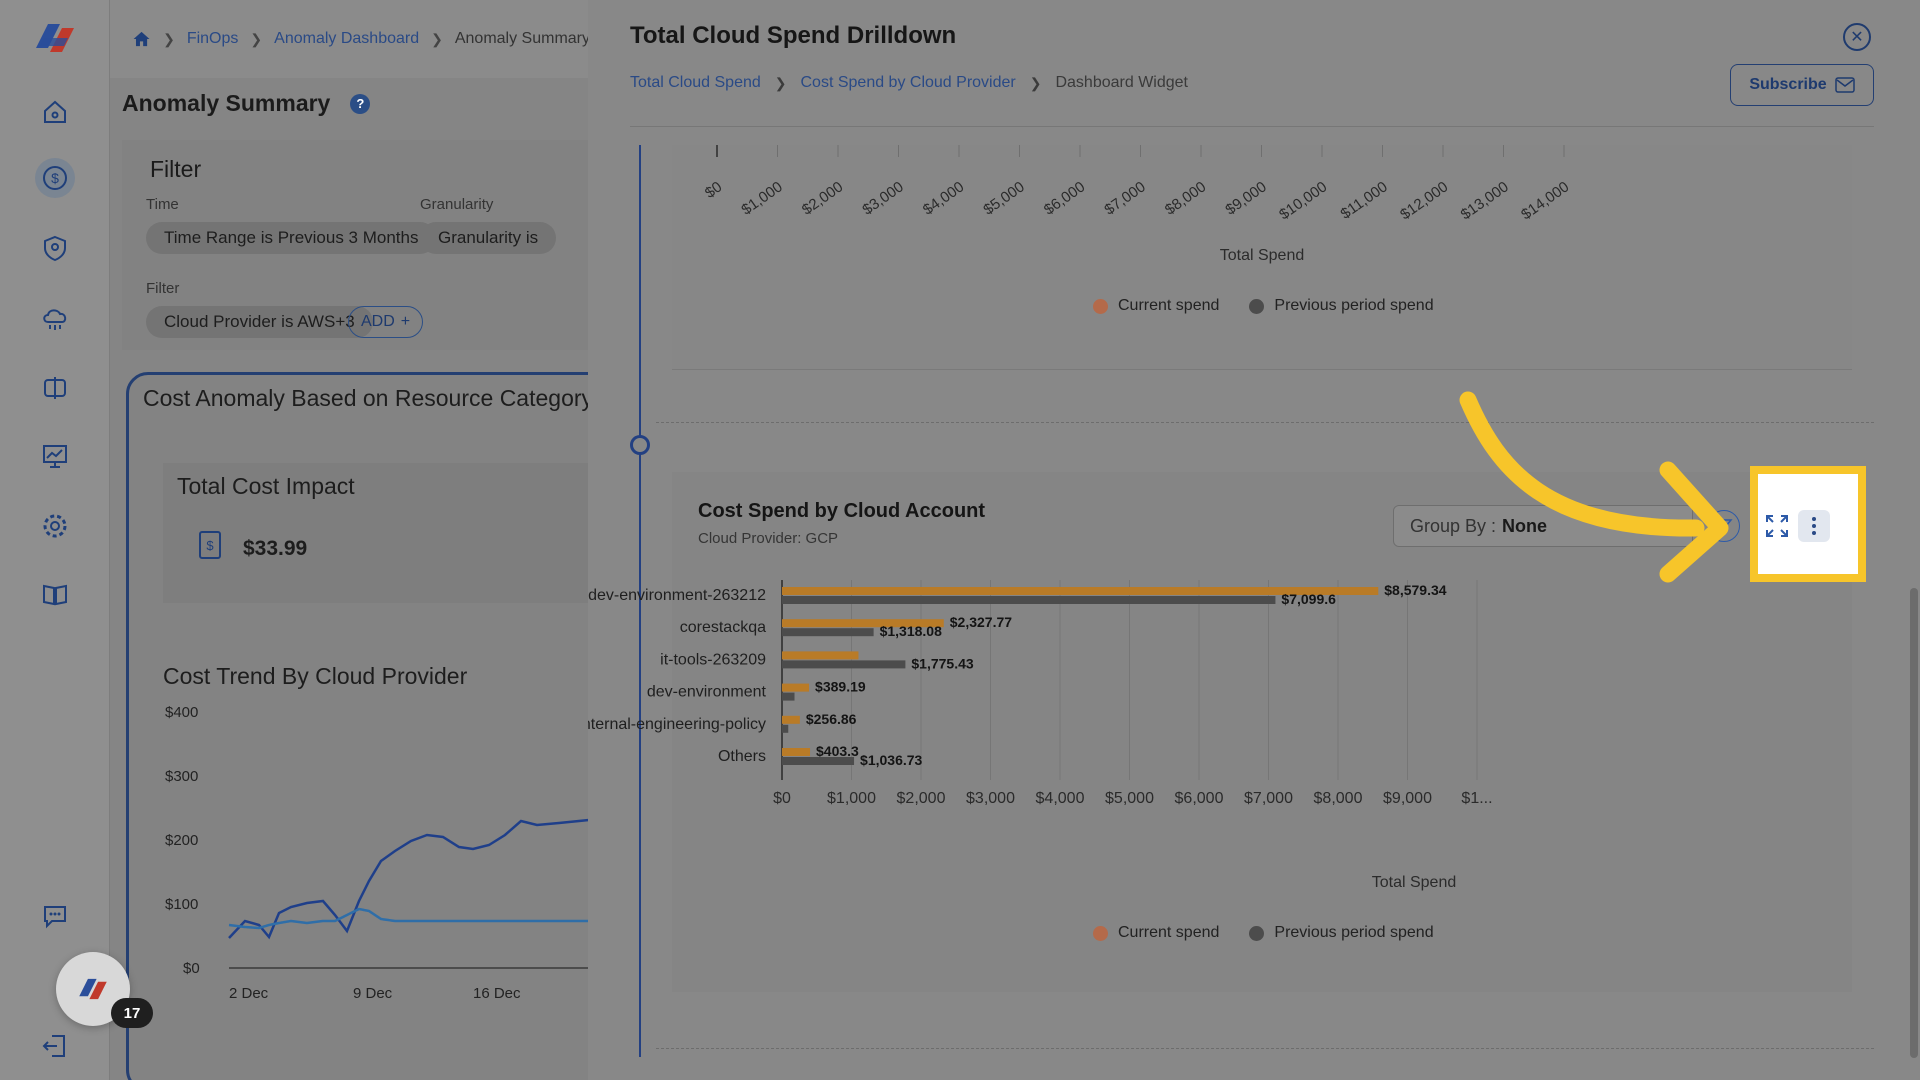 This screenshot has height=1080, width=1920. What do you see at coordinates (677, 724) in the screenshot?
I see `account-chart-category-label: cs-internal-engineering-policy` at bounding box center [677, 724].